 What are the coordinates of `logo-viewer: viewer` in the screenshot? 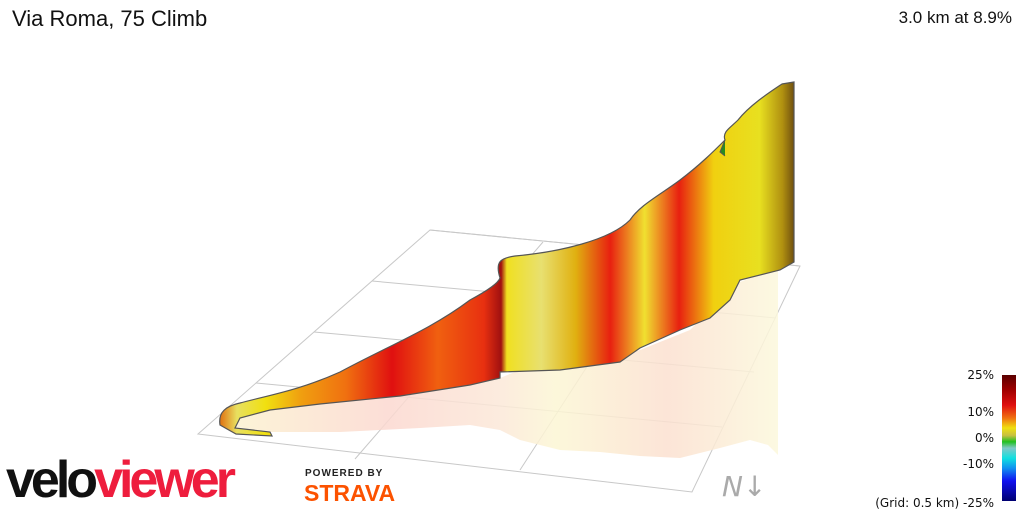 It's located at (165, 480).